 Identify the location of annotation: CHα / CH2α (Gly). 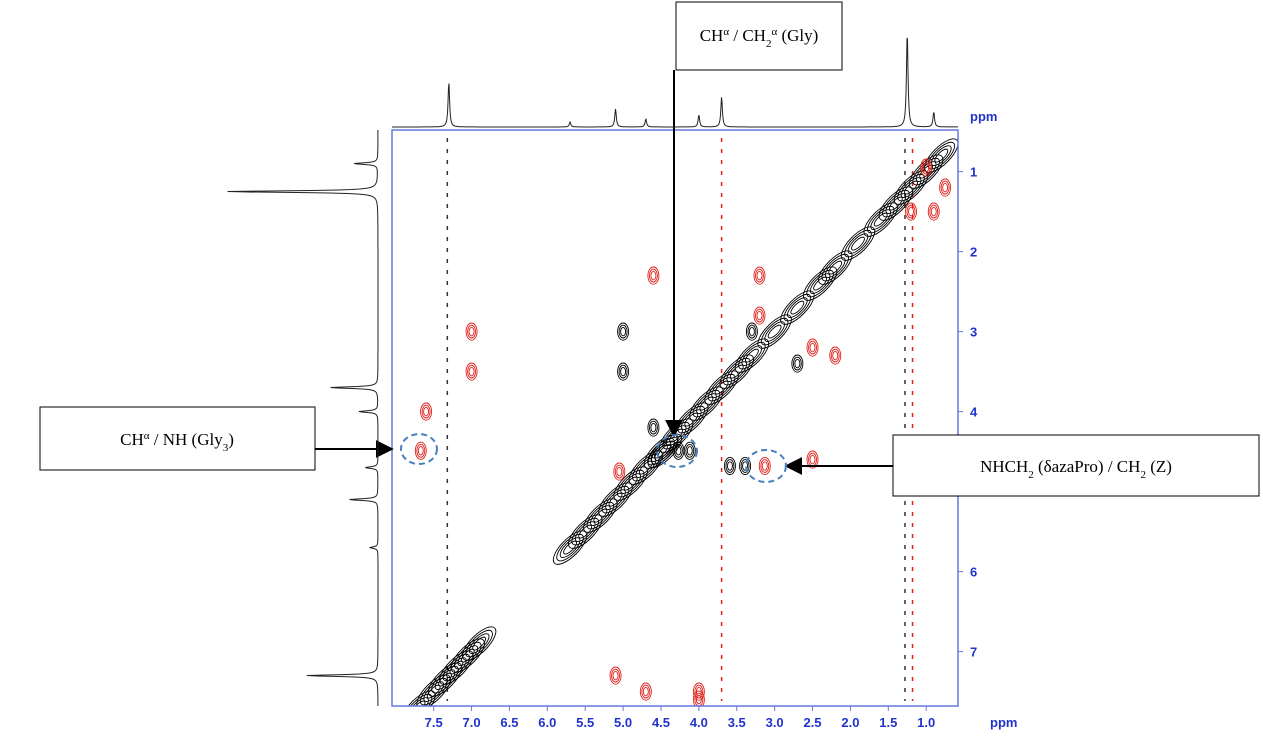
(749, 234).